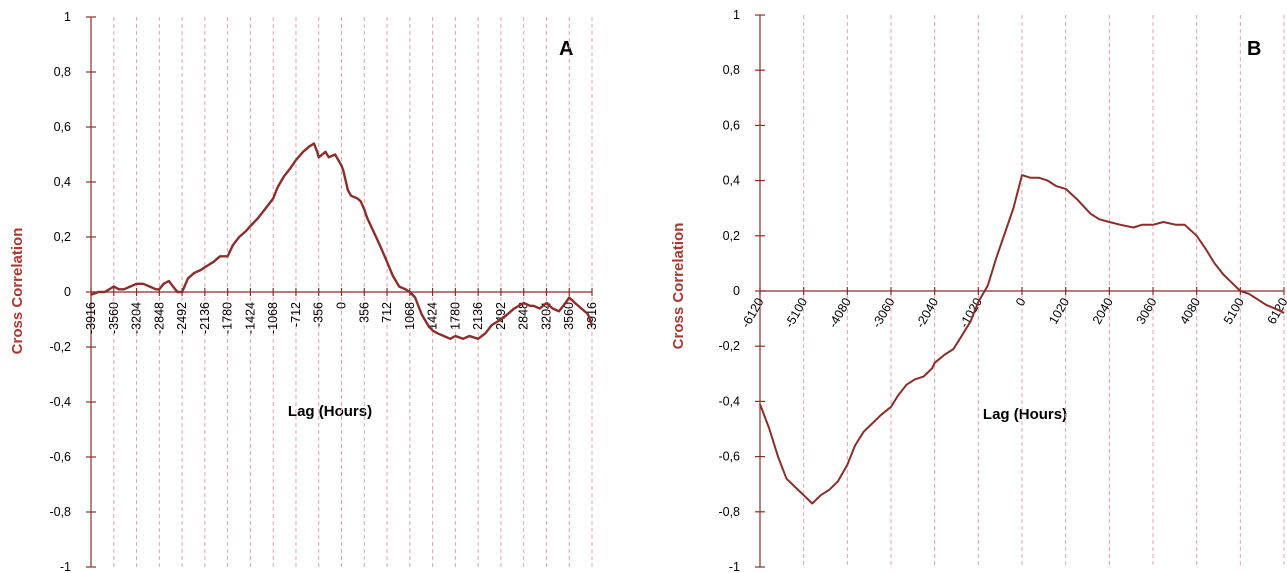 This screenshot has width=1287, height=573. What do you see at coordinates (410, 316) in the screenshot?
I see `x-tick-label: 1068` at bounding box center [410, 316].